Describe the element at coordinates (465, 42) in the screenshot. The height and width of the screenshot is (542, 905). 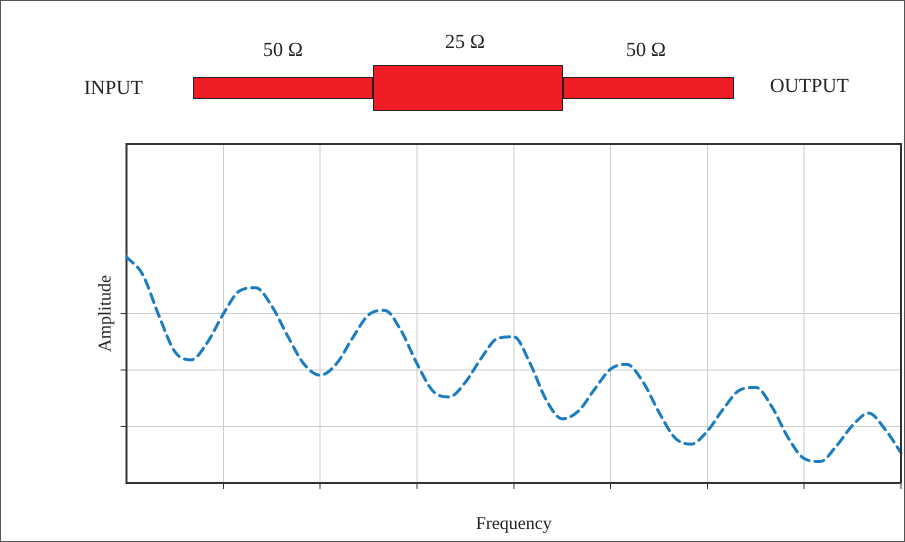
I see `text: 25 Ω` at that location.